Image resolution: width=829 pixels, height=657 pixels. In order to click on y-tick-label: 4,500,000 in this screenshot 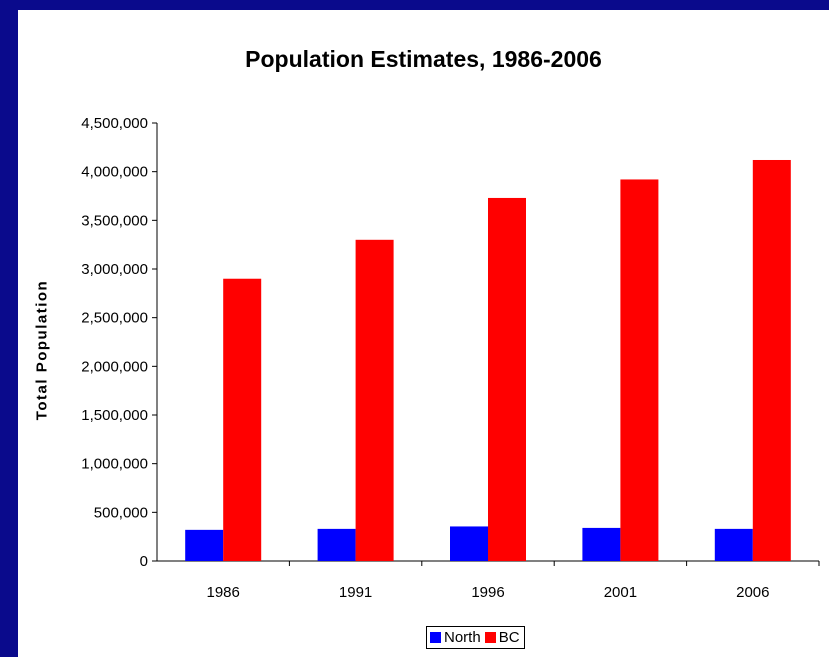, I will do `click(114, 123)`.